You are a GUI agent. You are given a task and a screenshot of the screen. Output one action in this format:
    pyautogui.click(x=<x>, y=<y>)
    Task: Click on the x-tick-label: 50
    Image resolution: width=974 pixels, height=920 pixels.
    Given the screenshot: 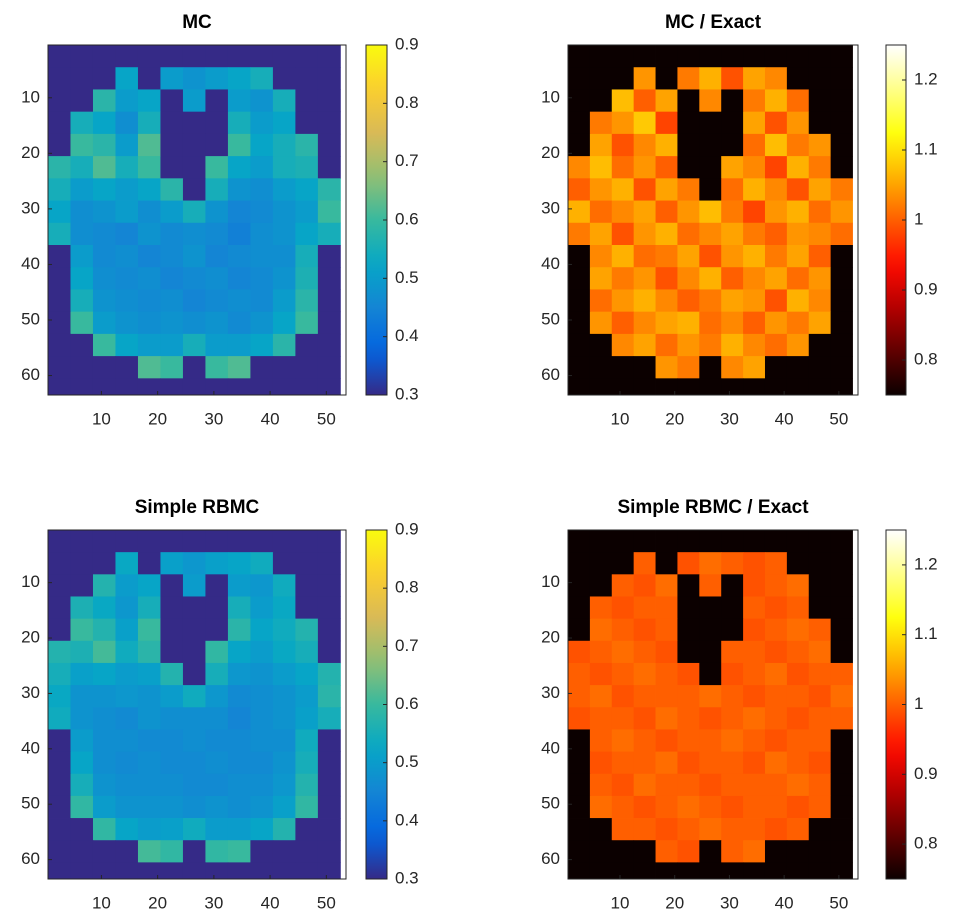 What is the action you would take?
    pyautogui.click(x=838, y=418)
    